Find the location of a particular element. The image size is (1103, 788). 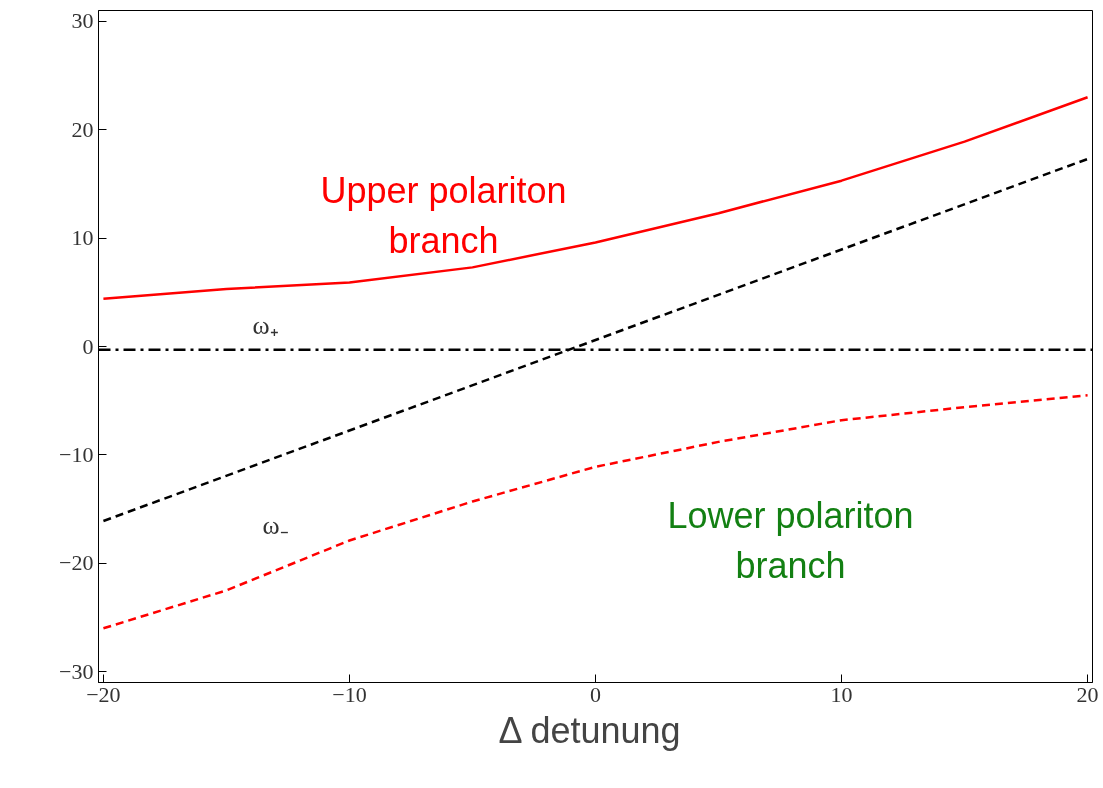

annotation: Upper polariton branch is located at coordinates (443, 215).